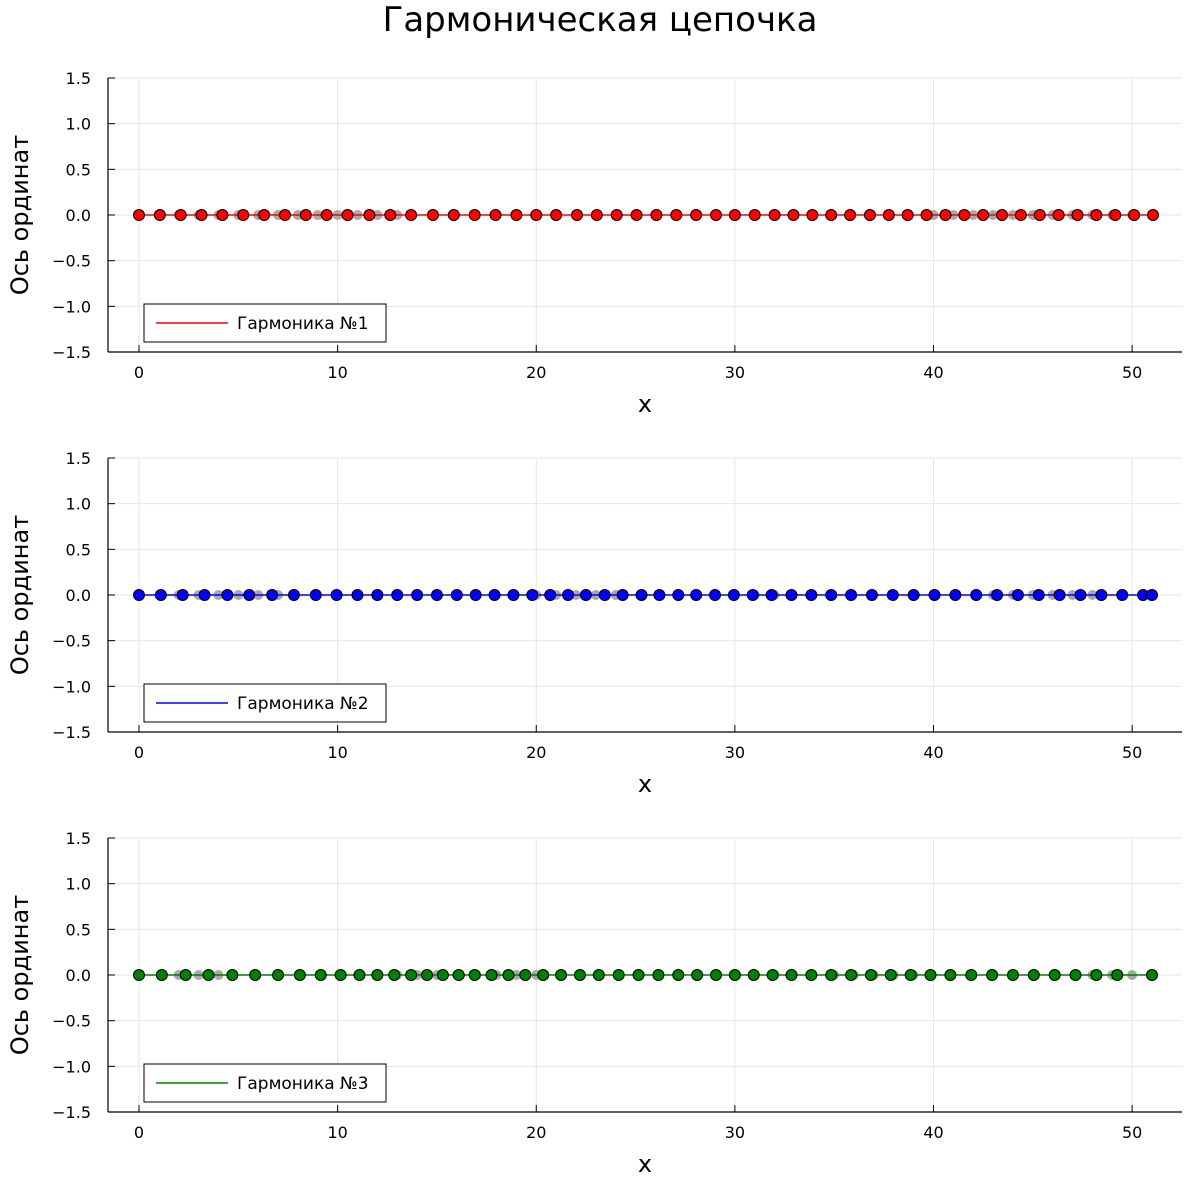 The height and width of the screenshot is (1200, 1200). I want to click on x-tick-label: 20, so click(536, 752).